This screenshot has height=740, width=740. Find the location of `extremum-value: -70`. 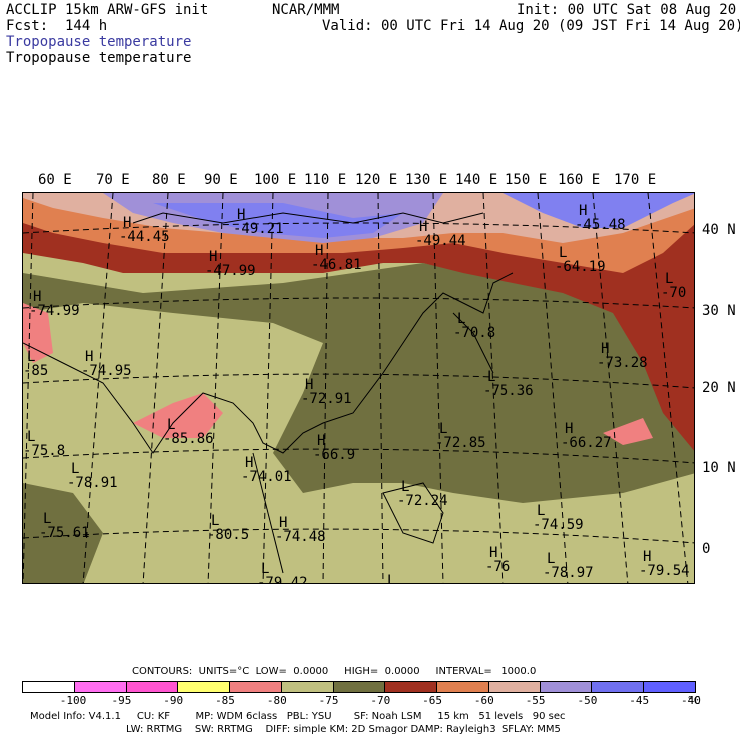

extremum-value: -70 is located at coordinates (674, 293).